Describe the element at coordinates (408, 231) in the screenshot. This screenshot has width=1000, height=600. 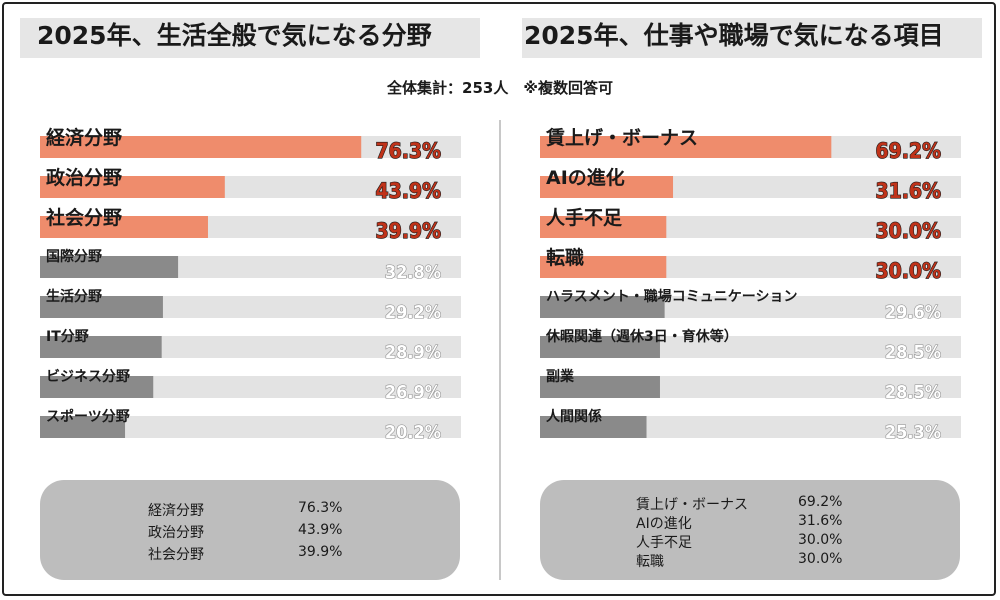
I see `left-value-label-3: 39.9%` at that location.